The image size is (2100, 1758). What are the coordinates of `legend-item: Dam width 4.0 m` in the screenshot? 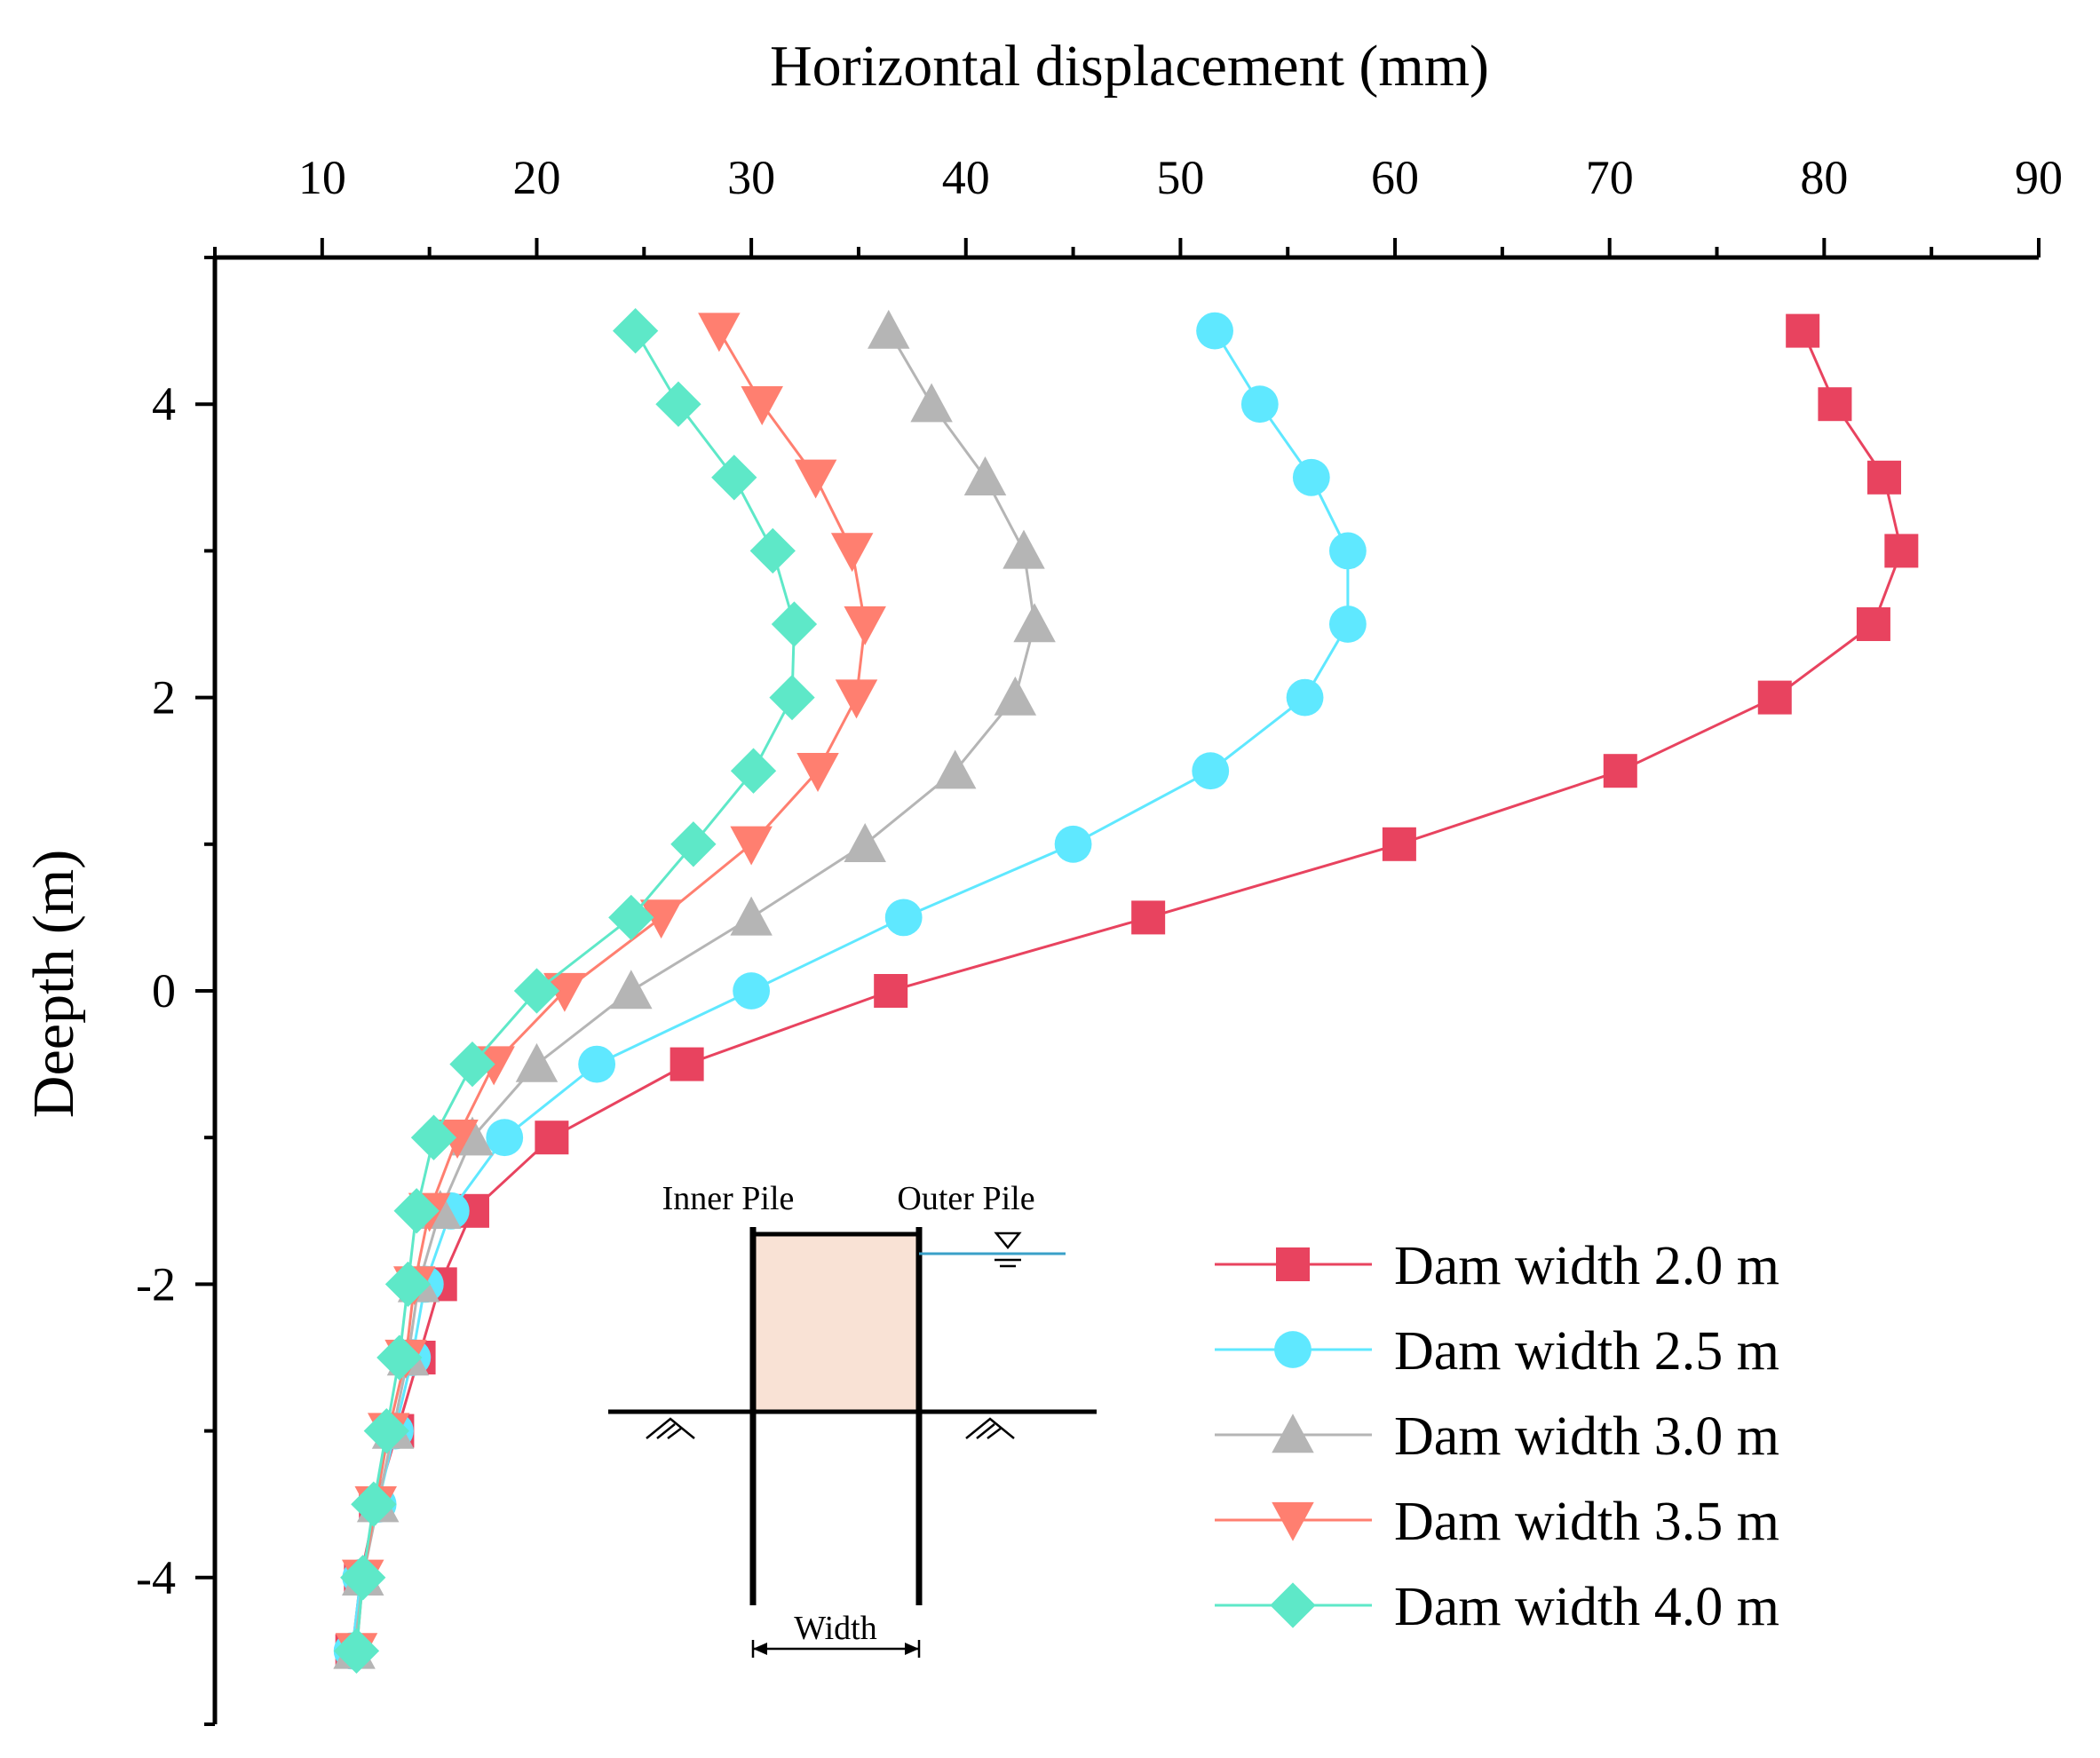 It's located at (1497, 1607).